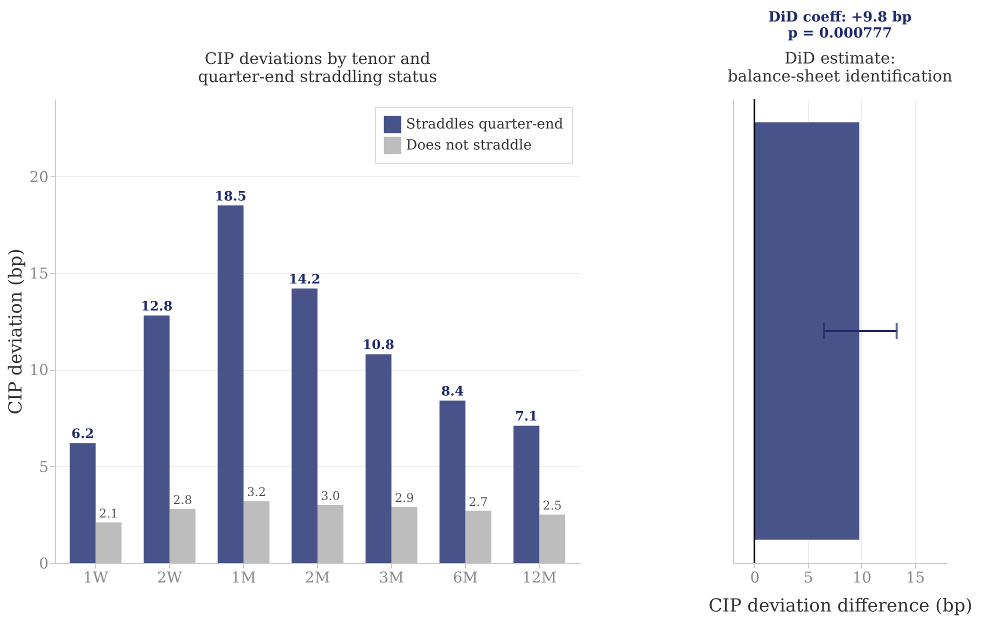 This screenshot has width=992, height=628. What do you see at coordinates (318, 67) in the screenshot?
I see `chart-title: CIP deviations by tenor and quarter-end straddling status` at bounding box center [318, 67].